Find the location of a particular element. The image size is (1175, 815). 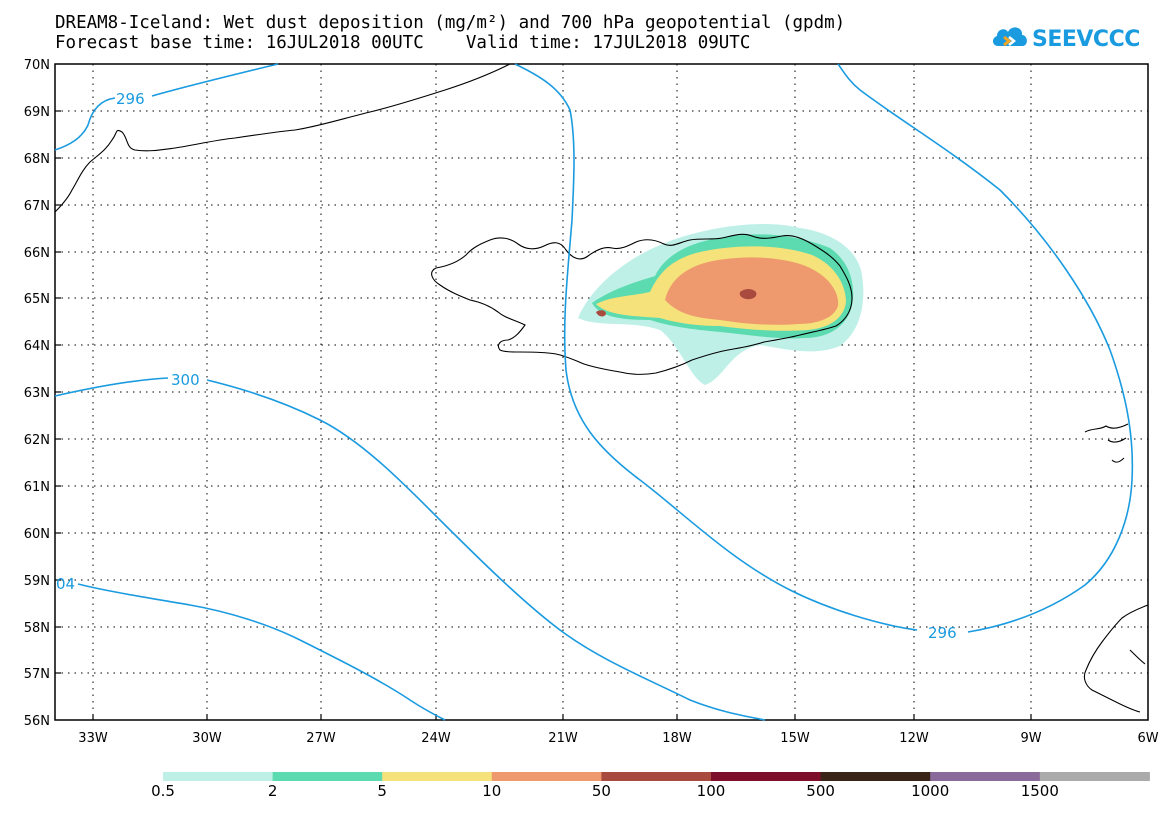

iceland-coast is located at coordinates (642, 304).